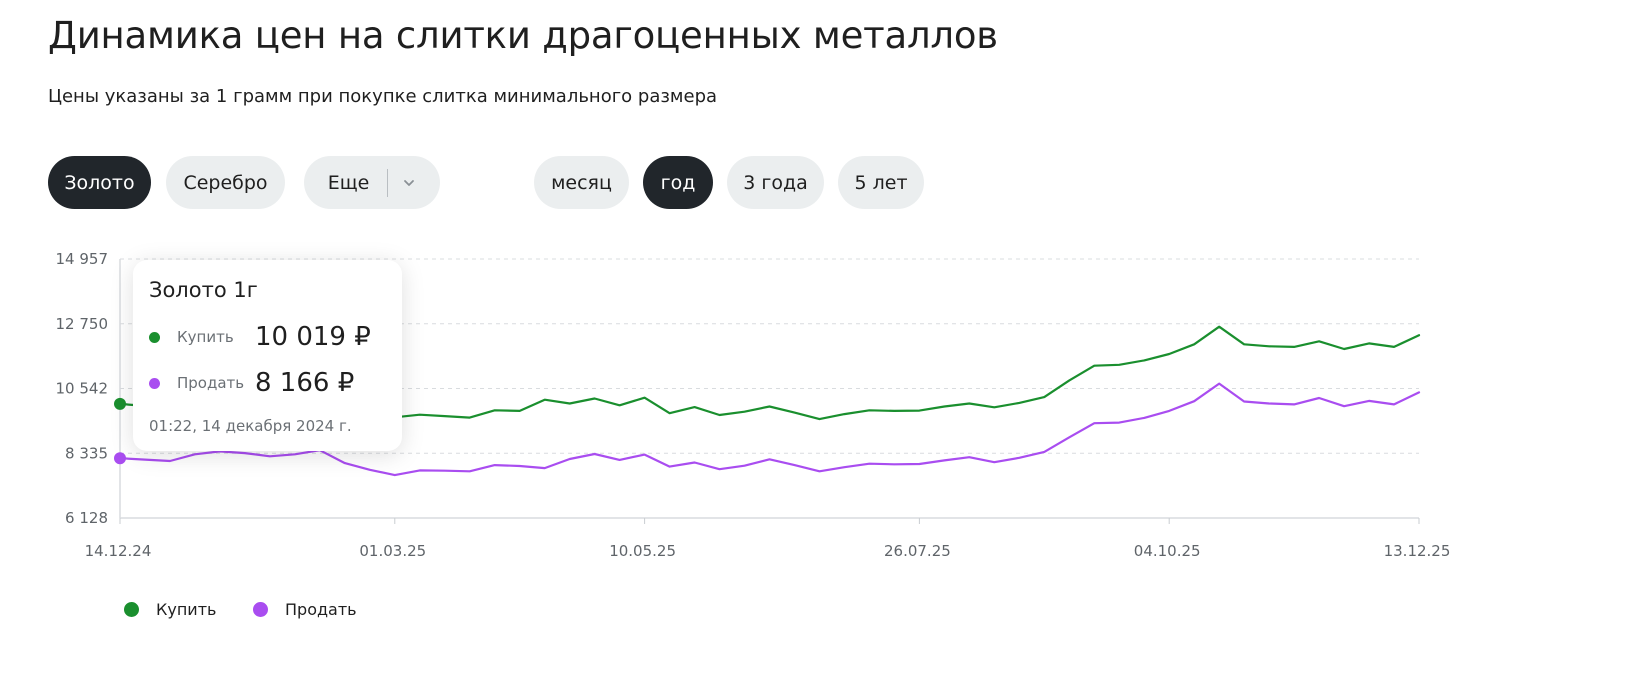 This screenshot has height=678, width=1629. Describe the element at coordinates (250, 426) in the screenshot. I see `tooltip-date: 01:22, 14 декабря 2024 г.` at that location.